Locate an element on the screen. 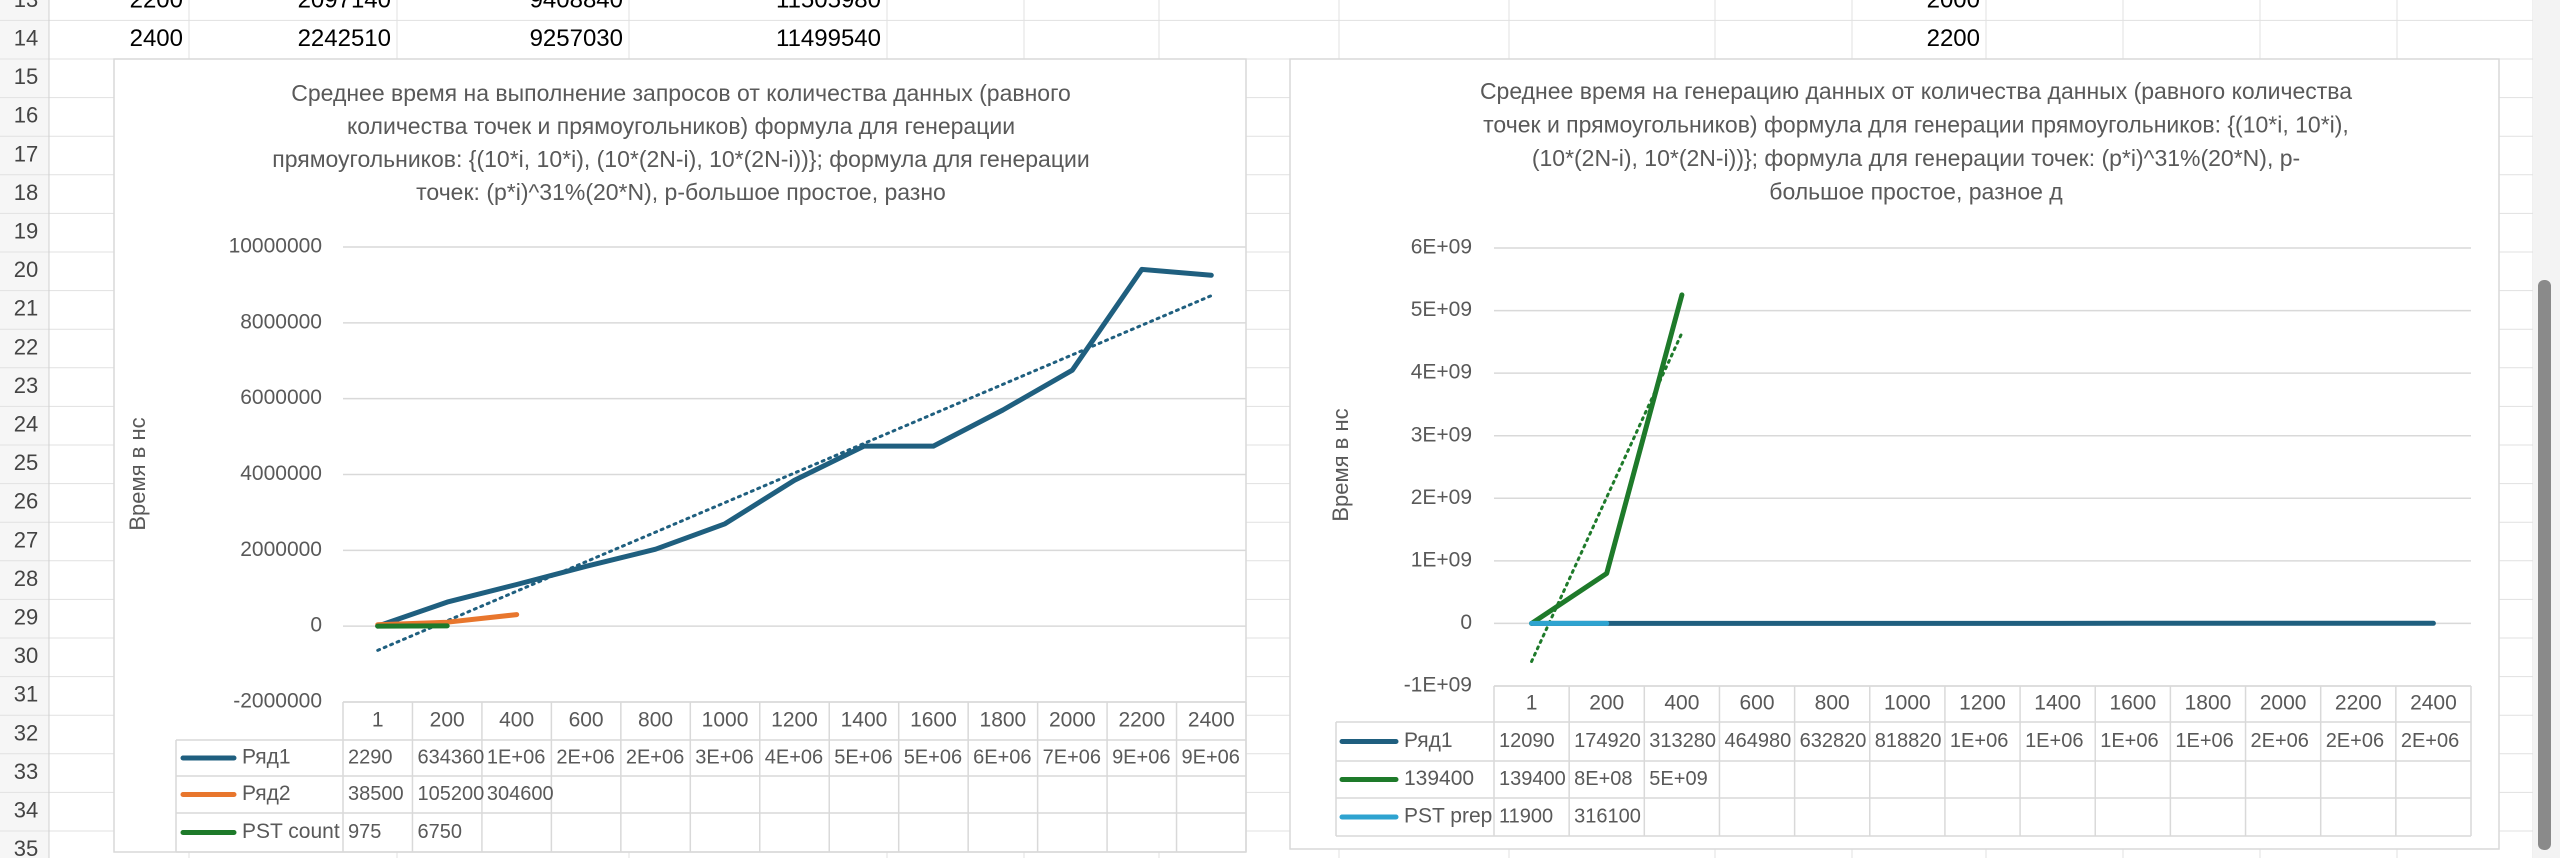  data-table-value: 316100 is located at coordinates (1607, 816).